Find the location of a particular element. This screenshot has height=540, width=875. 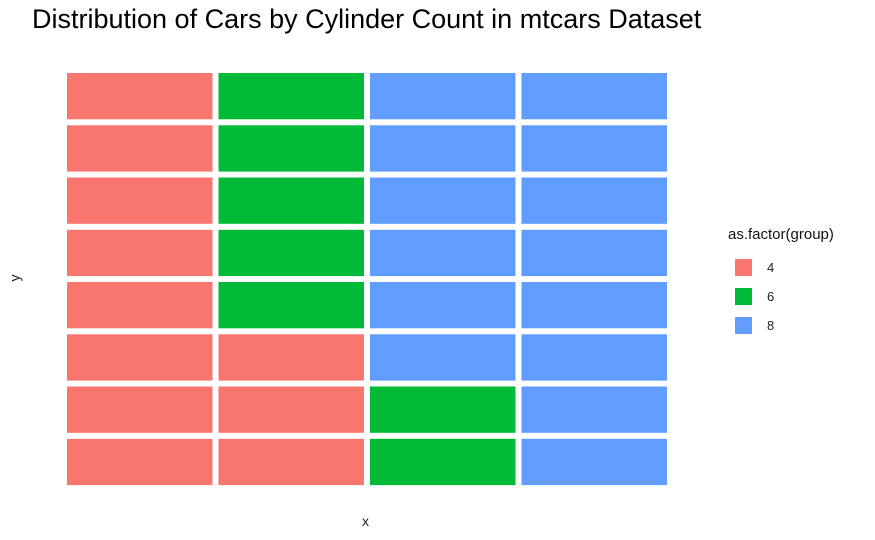

legend: as.factor(group) 4 6 8 is located at coordinates (781, 283).